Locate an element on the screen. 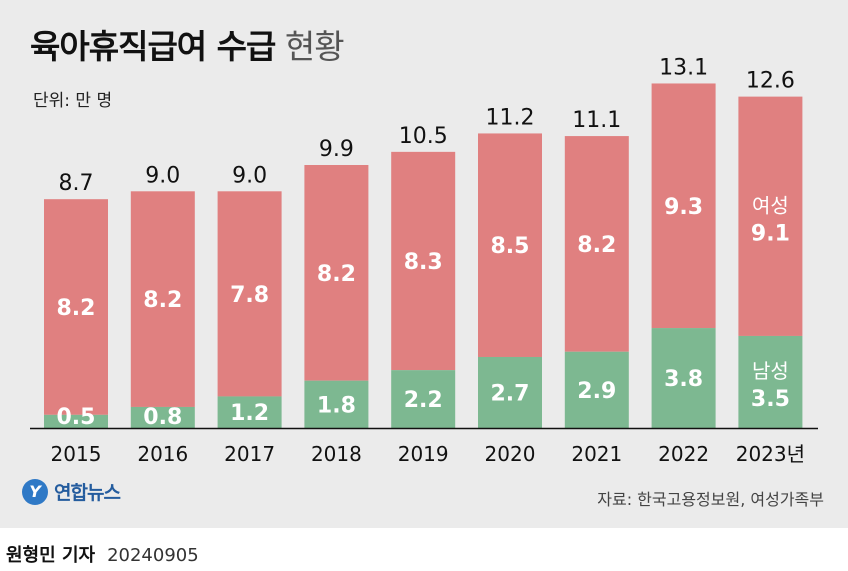  total-label-2021: 11.1 is located at coordinates (596, 120).